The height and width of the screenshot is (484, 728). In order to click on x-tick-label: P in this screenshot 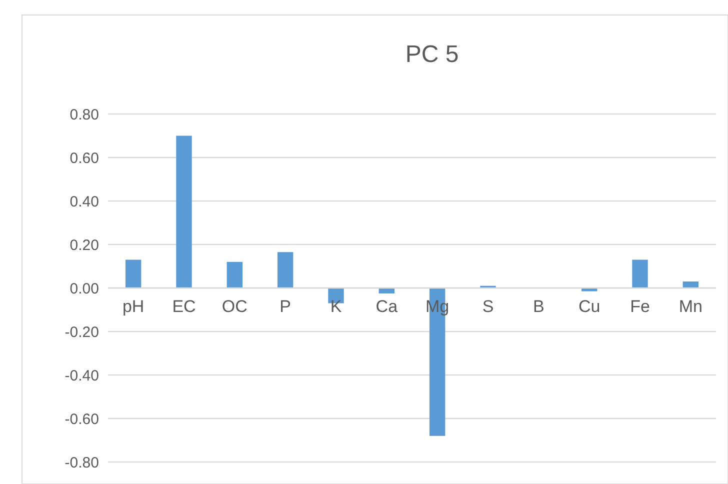, I will do `click(286, 306)`.